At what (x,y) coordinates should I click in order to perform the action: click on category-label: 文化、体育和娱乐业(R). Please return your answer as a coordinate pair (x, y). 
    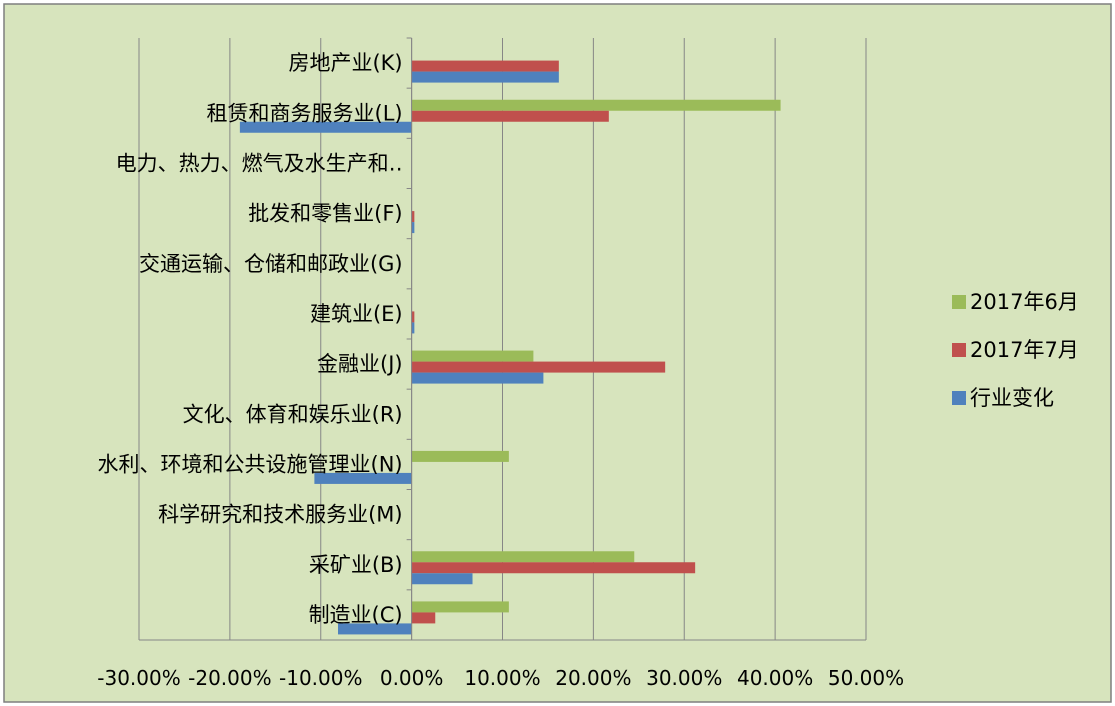
    Looking at the image, I should click on (293, 414).